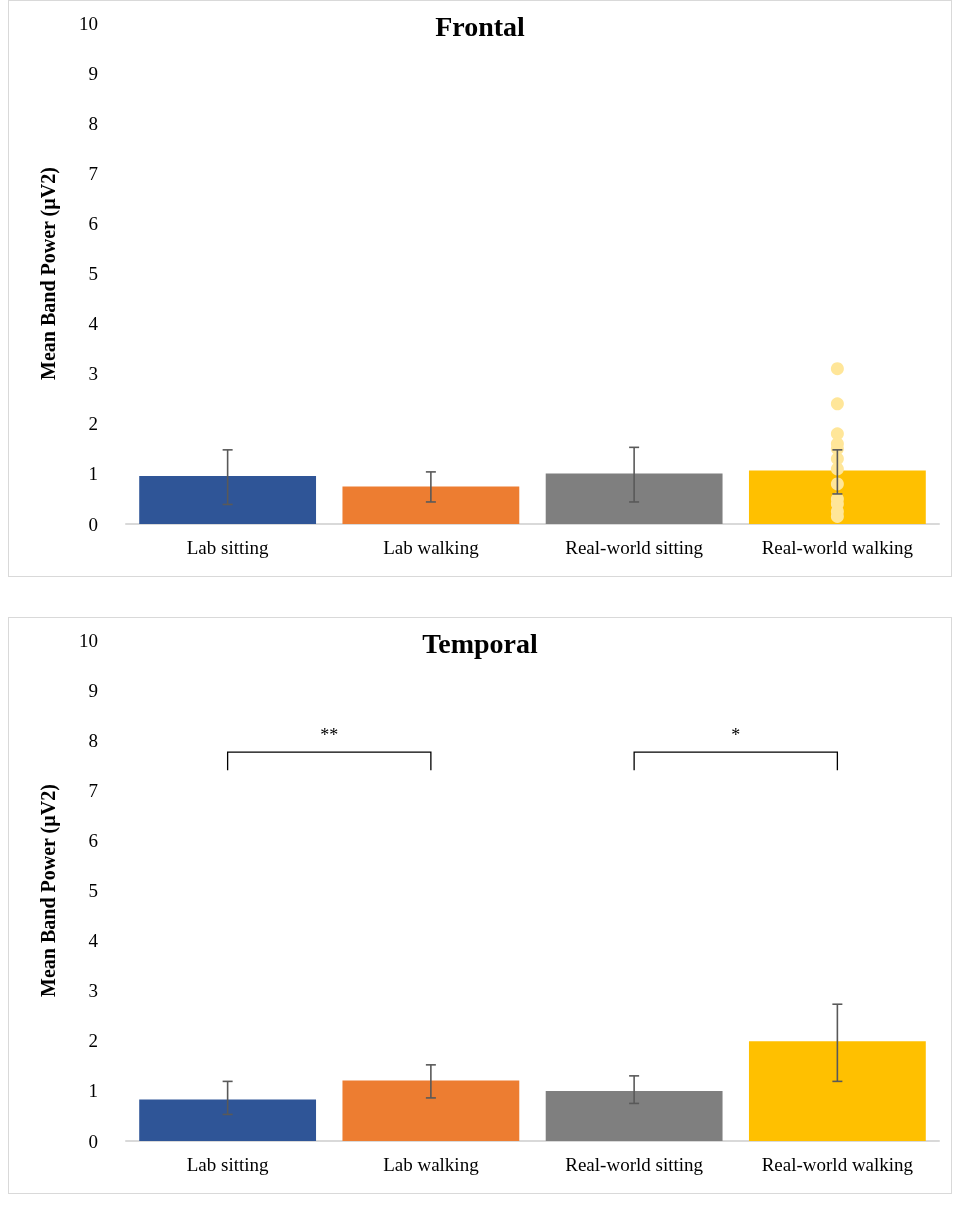 The image size is (960, 1212). I want to click on annotation: *, so click(736, 735).